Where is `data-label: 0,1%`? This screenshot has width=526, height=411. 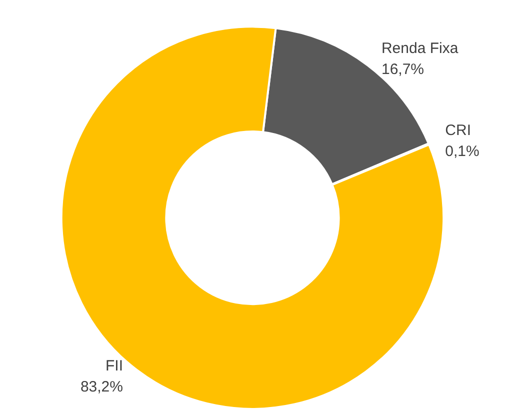 data-label: 0,1% is located at coordinates (462, 151).